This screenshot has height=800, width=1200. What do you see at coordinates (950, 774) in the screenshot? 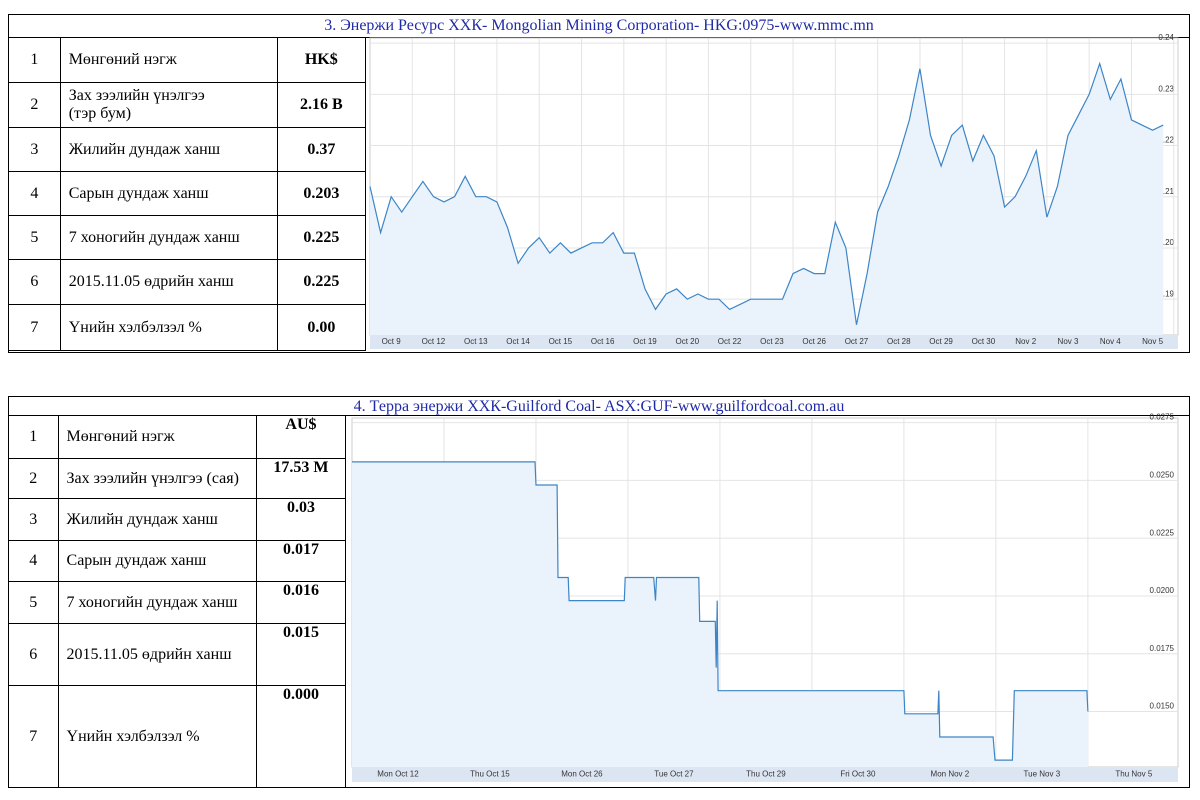
I see `x-tick-label: Mon Nov 2` at bounding box center [950, 774].